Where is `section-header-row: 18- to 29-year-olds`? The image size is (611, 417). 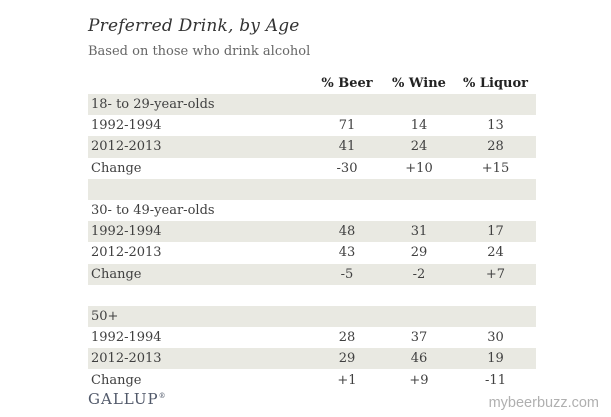
section-header-row: 18- to 29-year-olds is located at coordinates (312, 105).